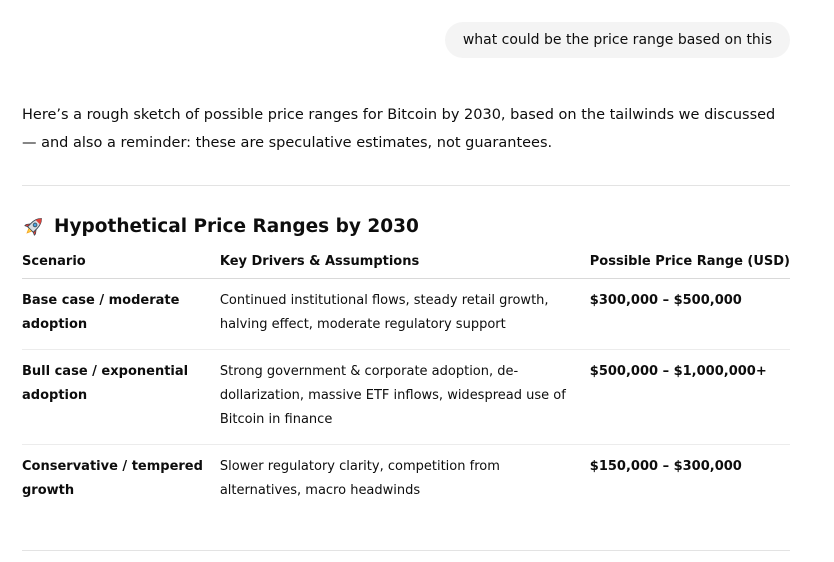 Image resolution: width=834 pixels, height=562 pixels. Describe the element at coordinates (236, 226) in the screenshot. I see `section-title: Hypothetical Price Ranges by 2030` at that location.